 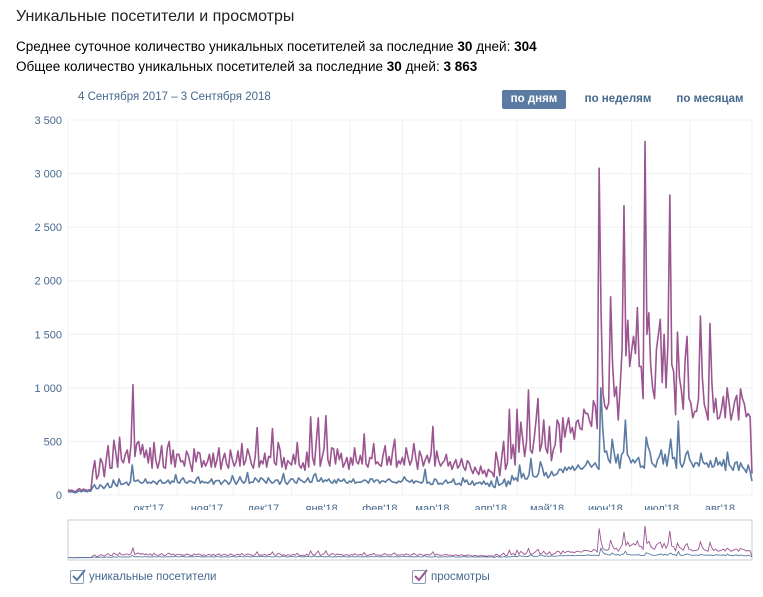 What do you see at coordinates (379, 506) in the screenshot?
I see `x-tick-label: фев'18` at bounding box center [379, 506].